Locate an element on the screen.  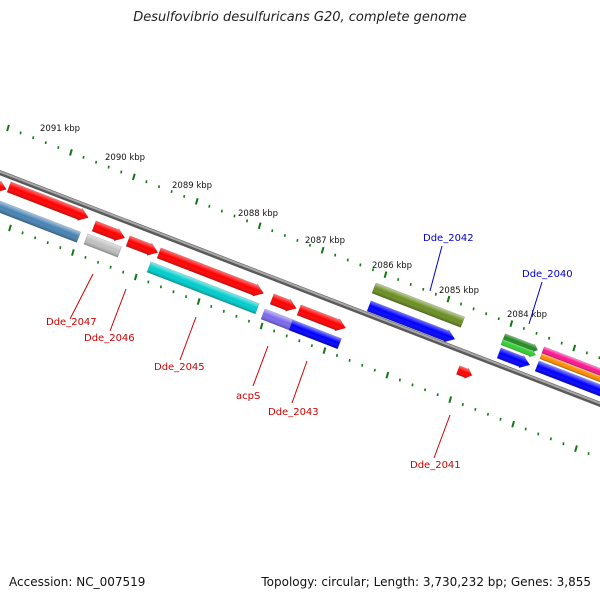
gene-feature-f8 is located at coordinates (464, 373).